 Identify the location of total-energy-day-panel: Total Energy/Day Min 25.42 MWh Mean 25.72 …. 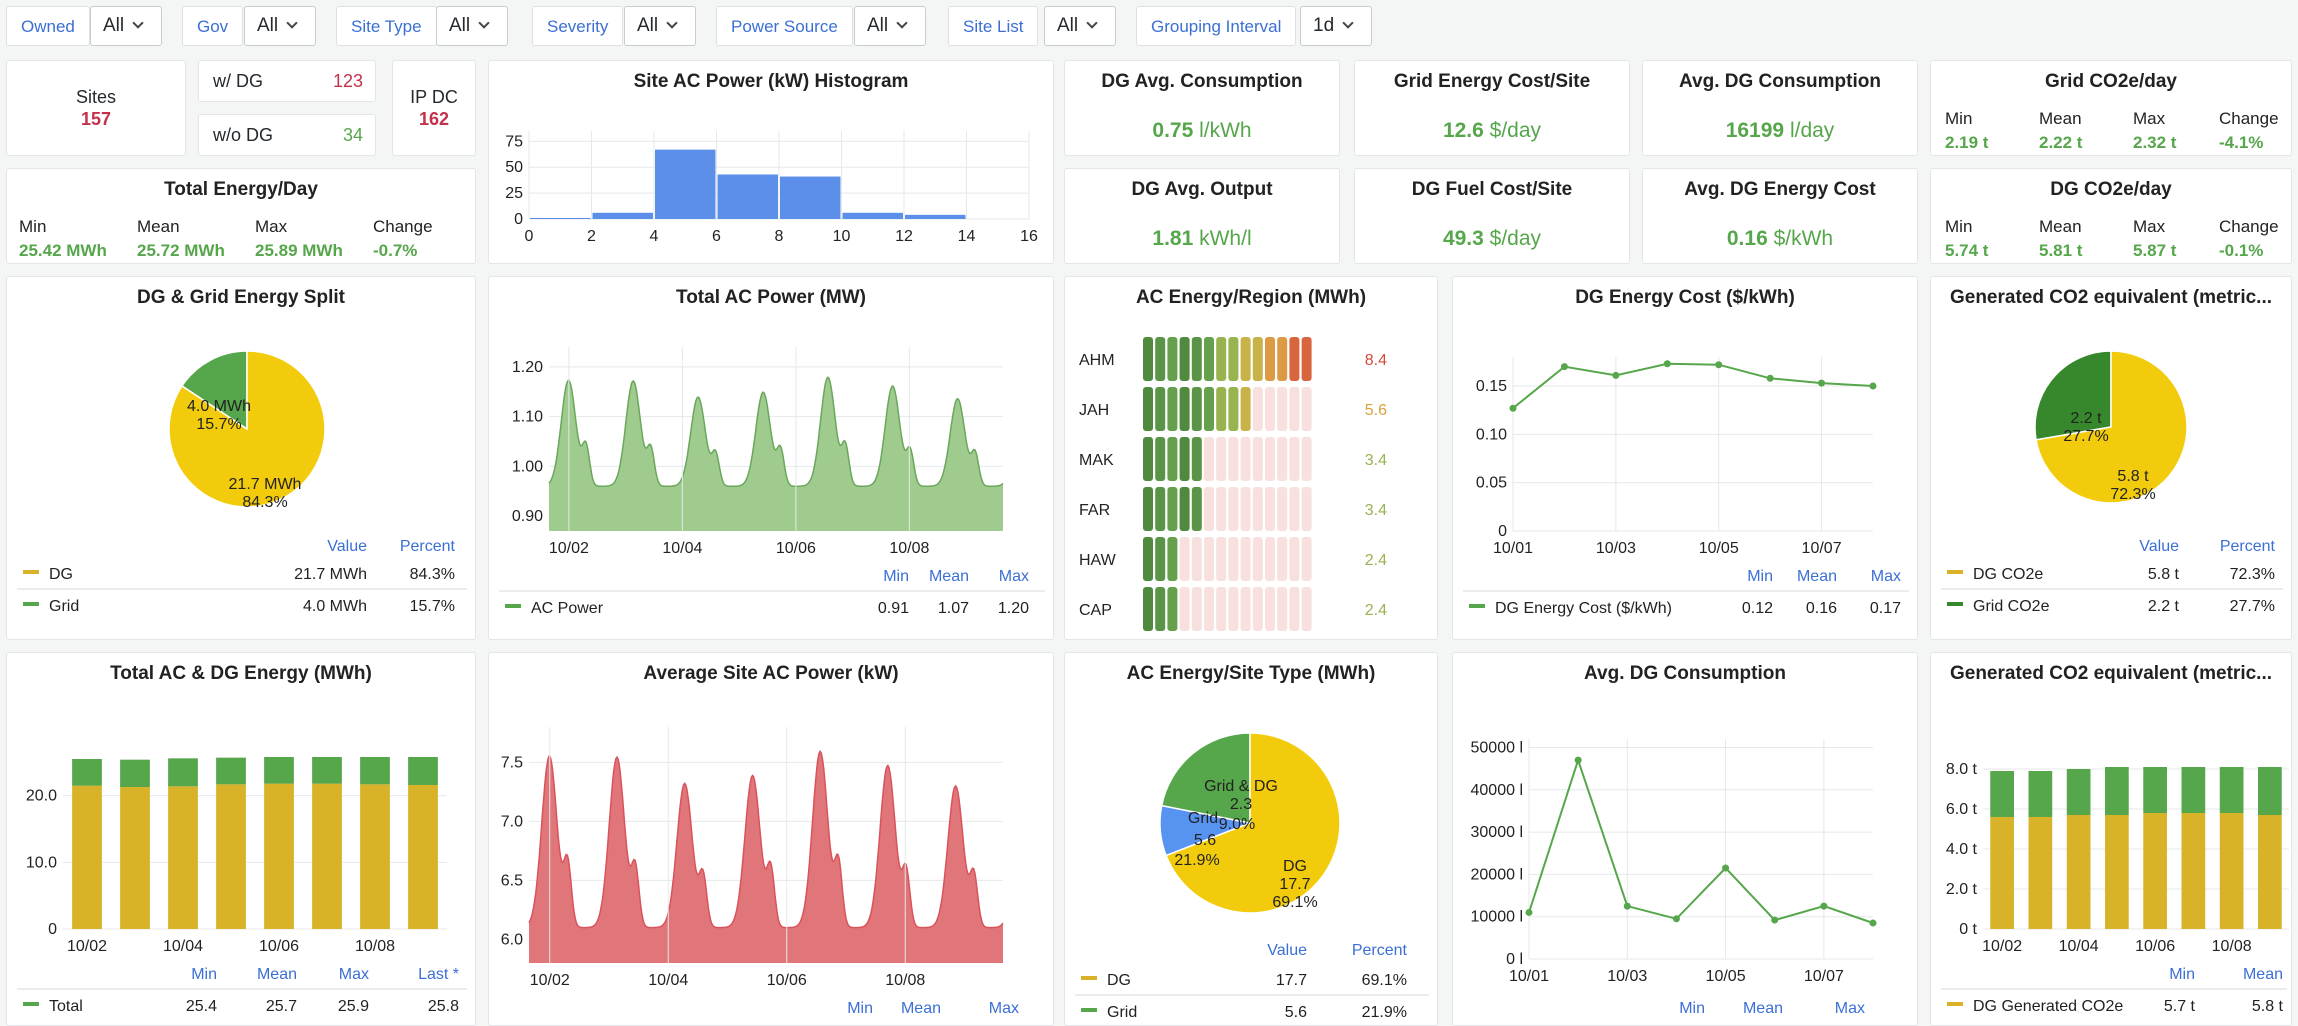
(241, 216).